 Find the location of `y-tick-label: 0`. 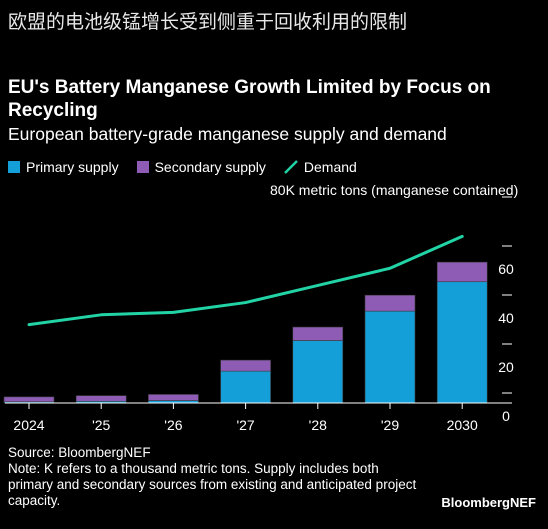

y-tick-label: 0 is located at coordinates (506, 416).